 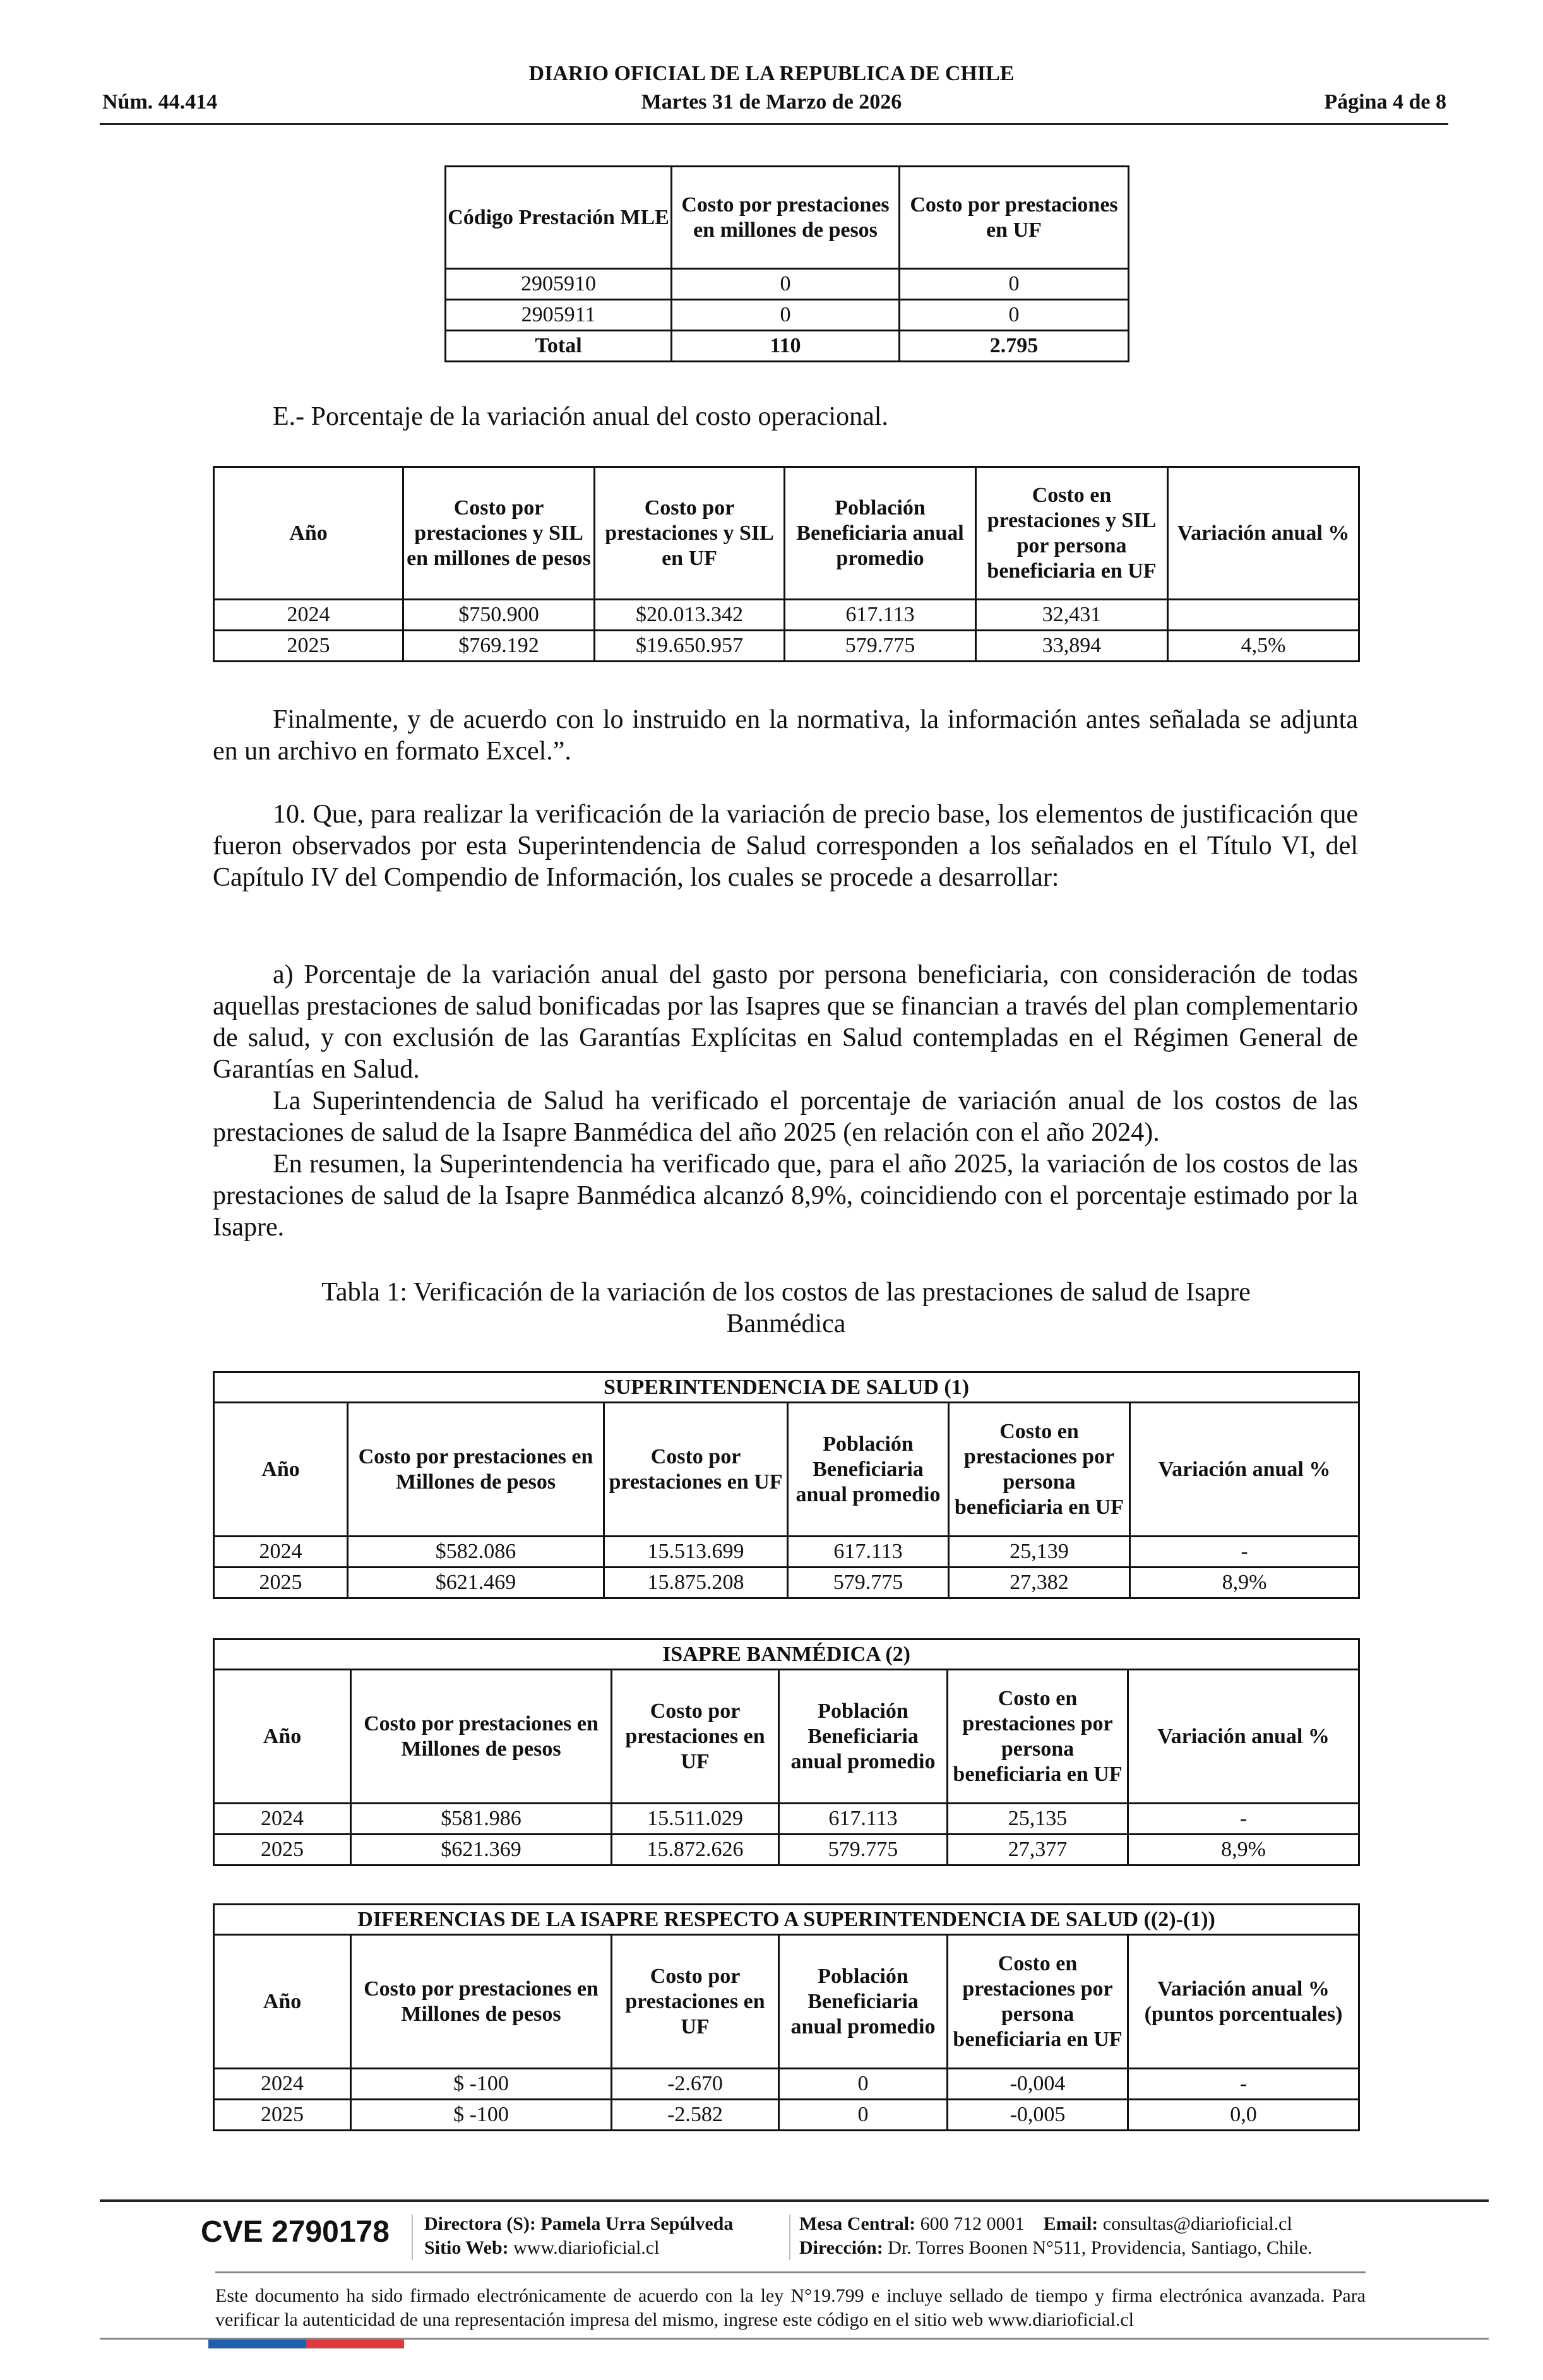 I want to click on cell: $750.900, so click(x=499, y=614).